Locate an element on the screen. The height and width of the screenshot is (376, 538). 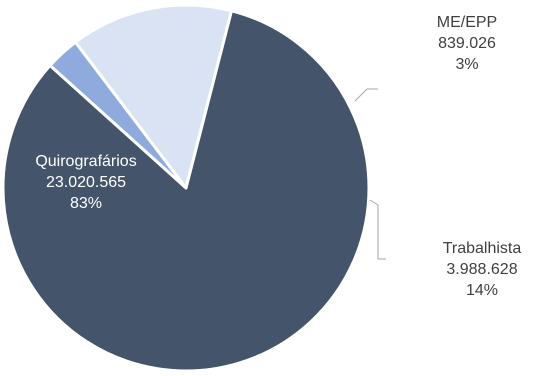
data-label-value: 3.988.628 is located at coordinates (481, 269).